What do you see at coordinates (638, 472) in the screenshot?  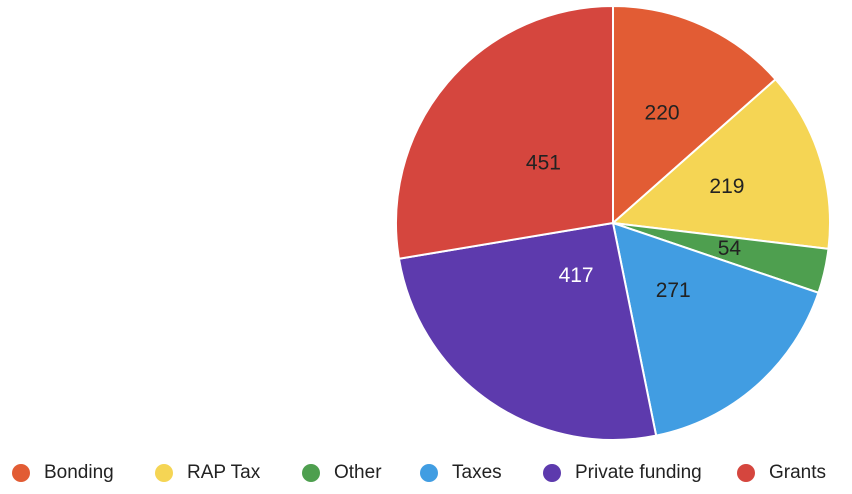 I see `legend-label: Private funding` at bounding box center [638, 472].